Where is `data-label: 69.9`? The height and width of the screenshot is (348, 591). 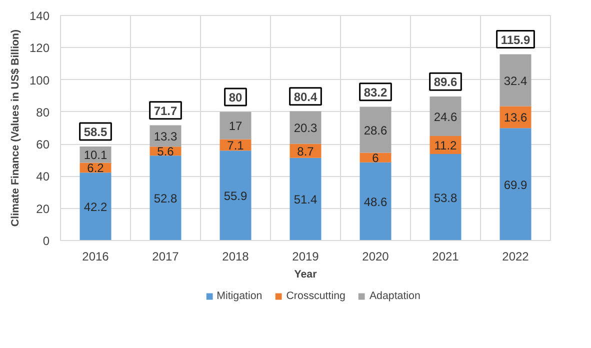 data-label: 69.9 is located at coordinates (516, 185).